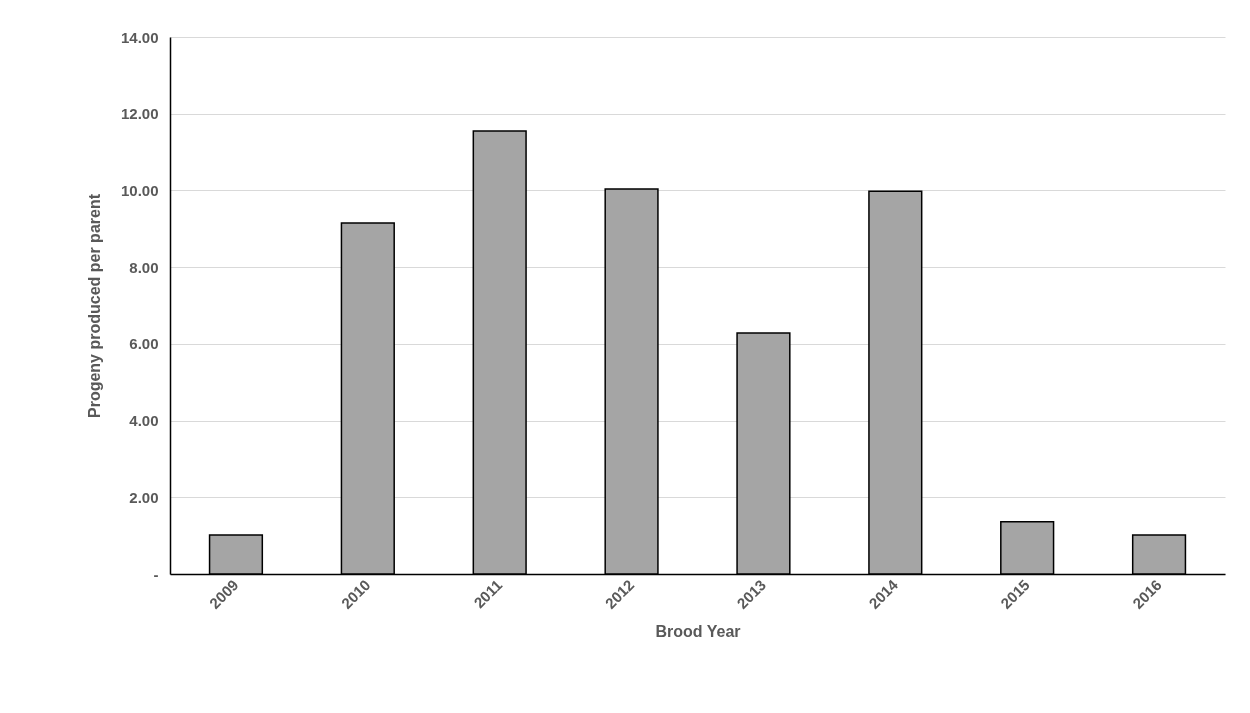 This screenshot has height=713, width=1250. What do you see at coordinates (144, 267) in the screenshot?
I see `y-tick-label: 8.00` at bounding box center [144, 267].